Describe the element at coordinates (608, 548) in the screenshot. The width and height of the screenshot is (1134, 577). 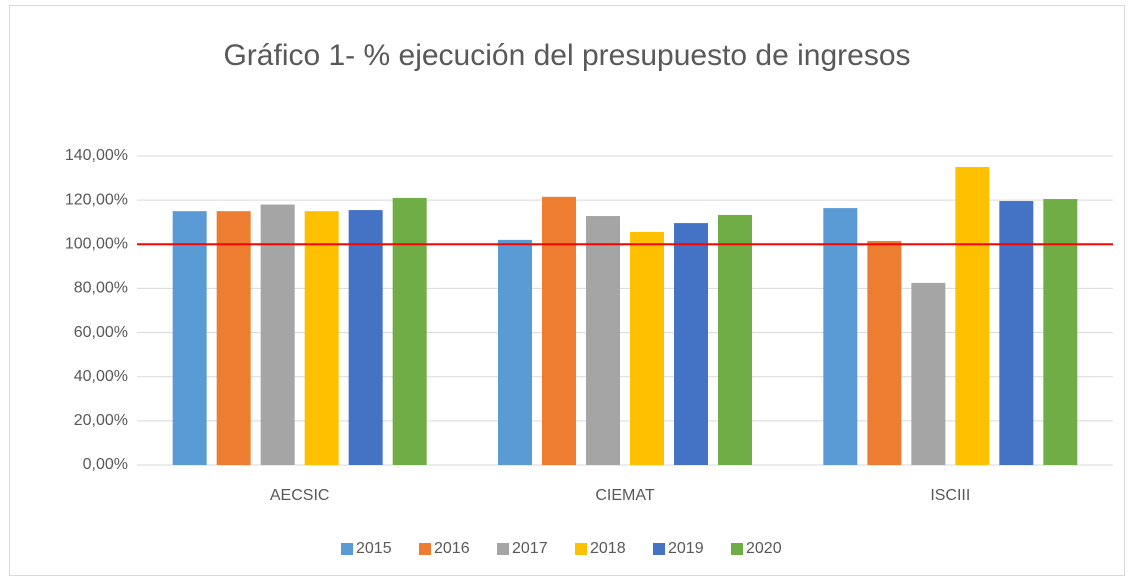
I see `legend-label: 2018` at that location.